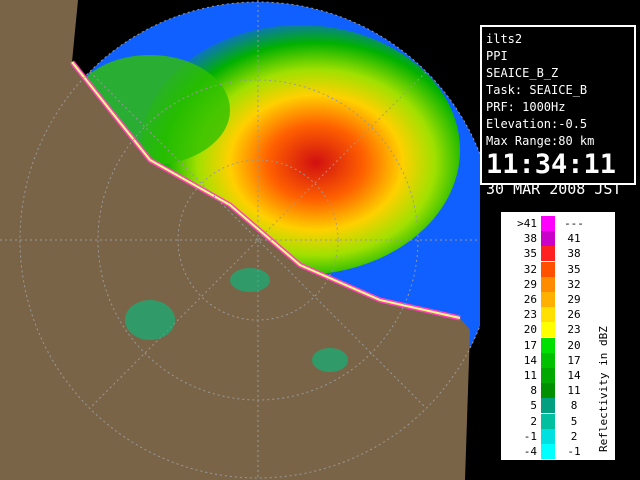 The height and width of the screenshot is (480, 640). I want to click on legend-title: Reflectivity in dBZ, so click(603, 389).